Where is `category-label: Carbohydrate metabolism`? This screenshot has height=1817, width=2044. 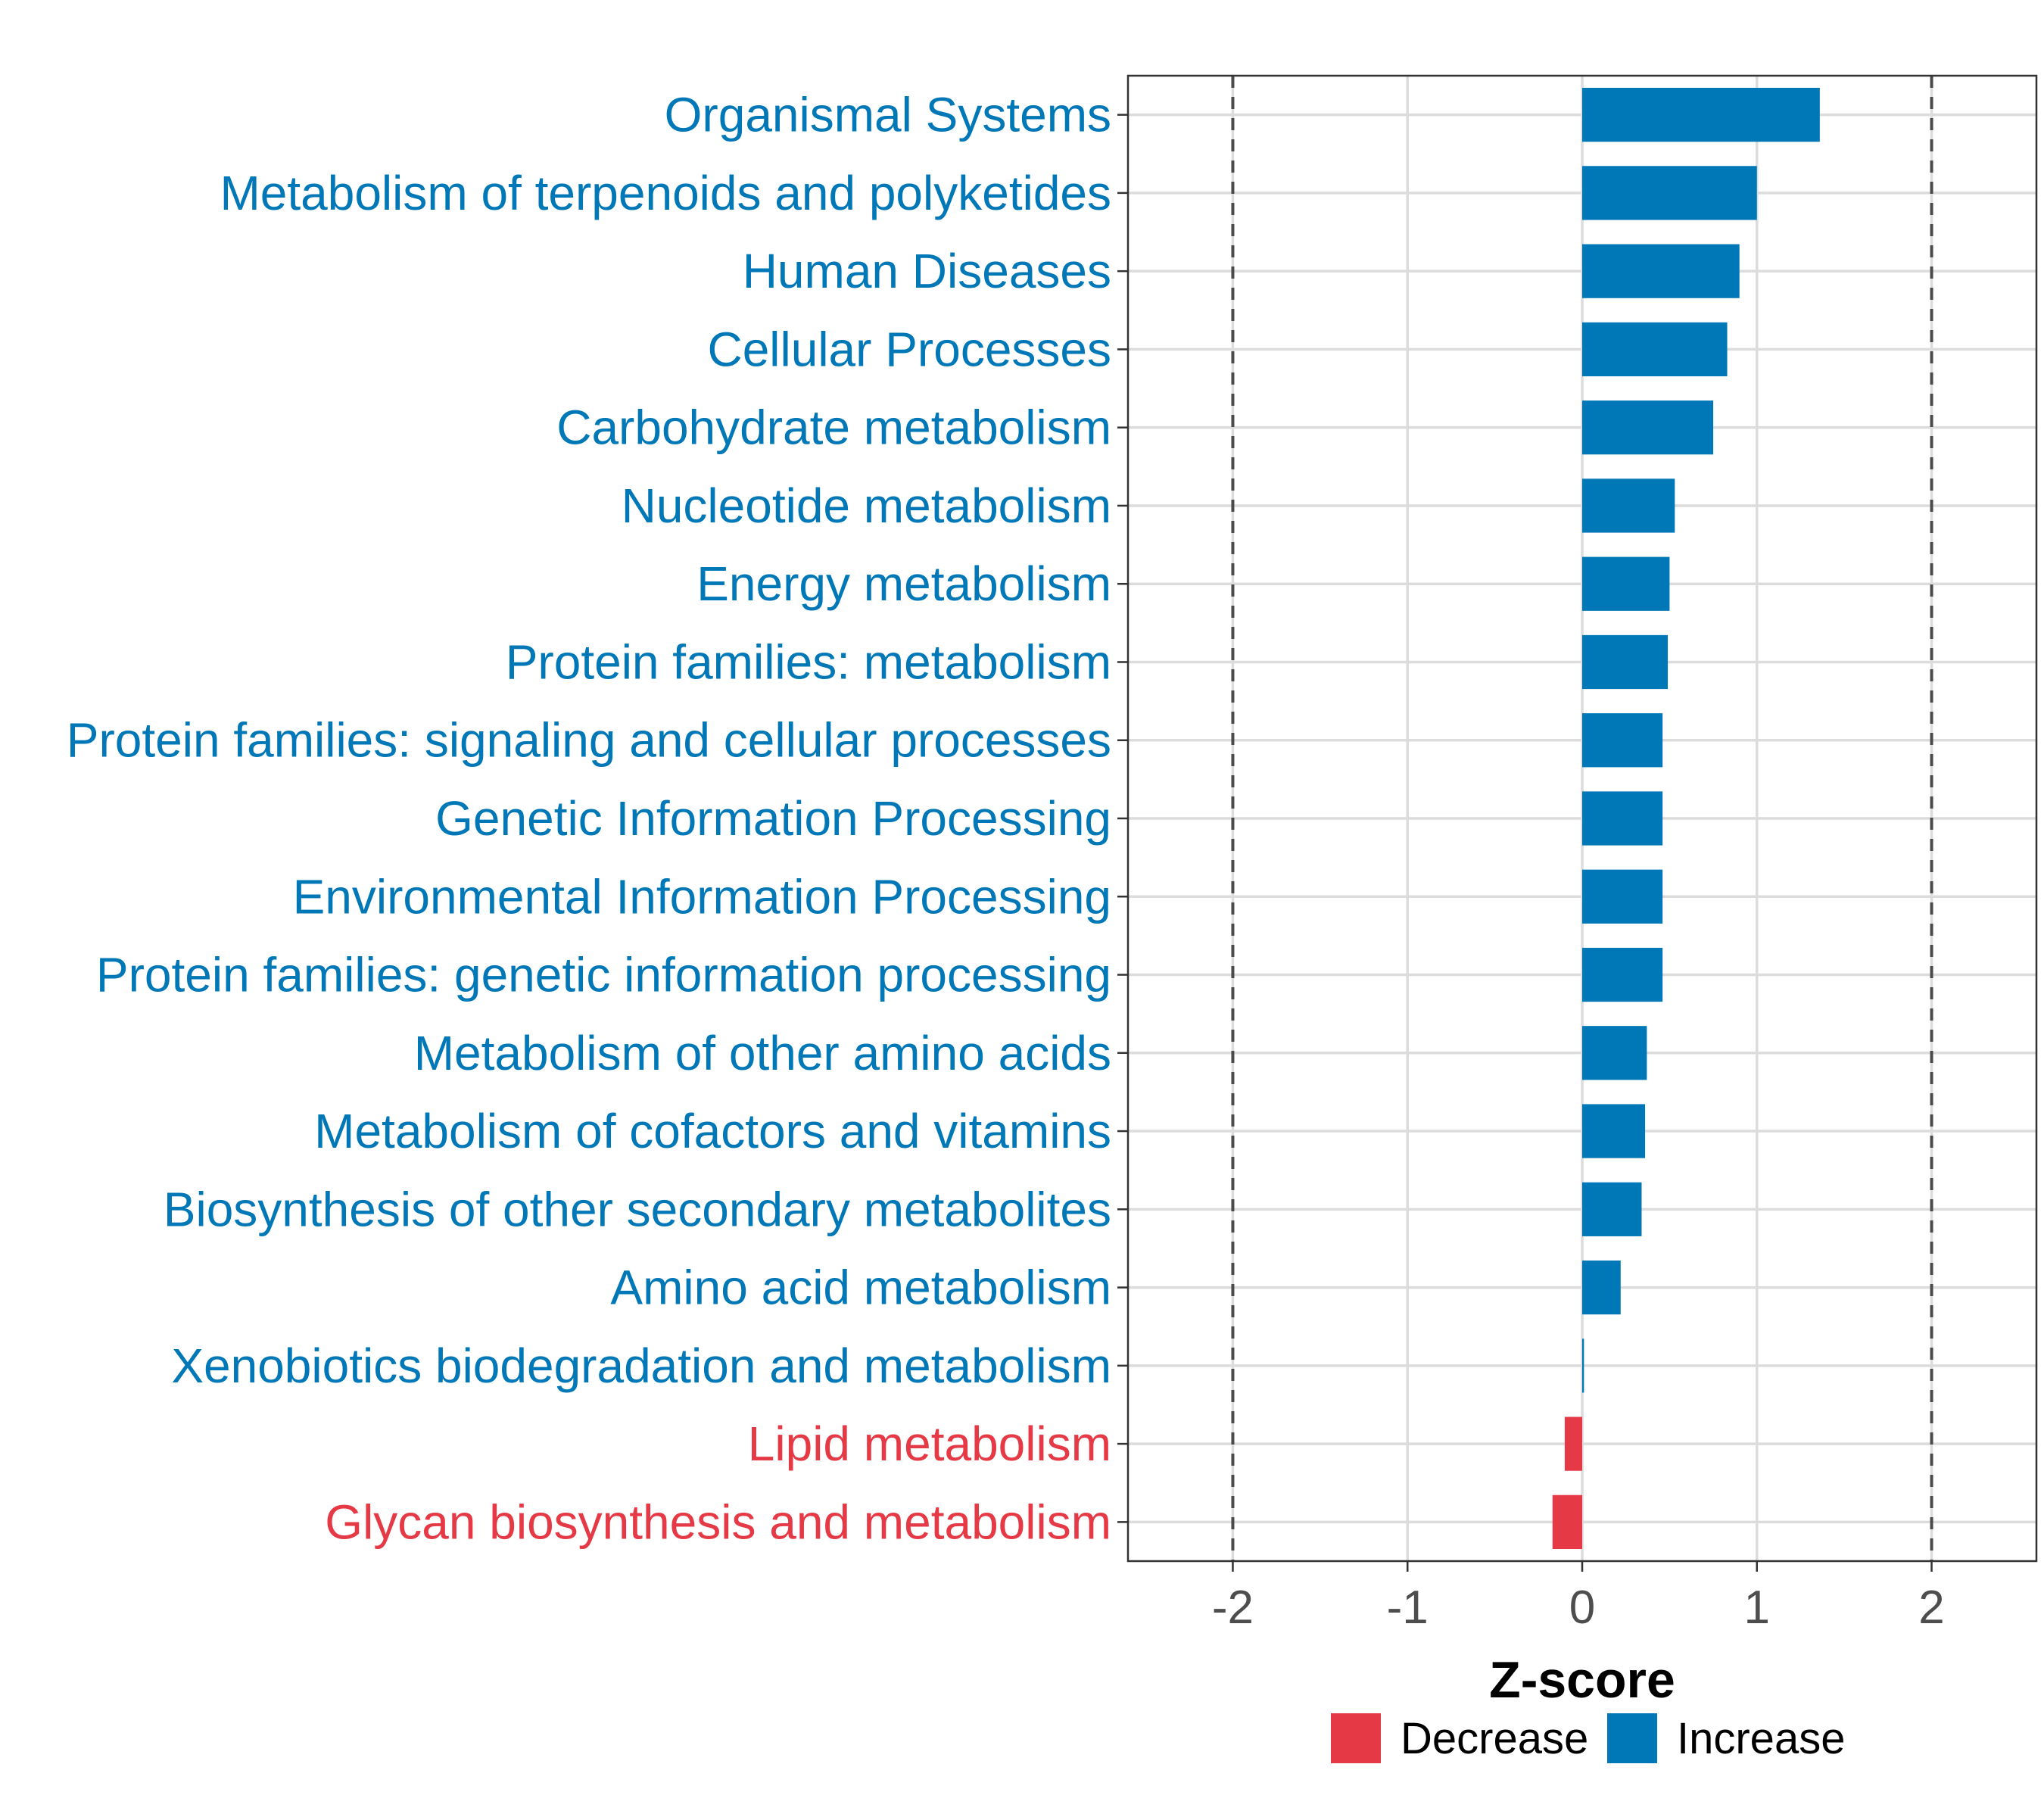 category-label: Carbohydrate metabolism is located at coordinates (833, 427).